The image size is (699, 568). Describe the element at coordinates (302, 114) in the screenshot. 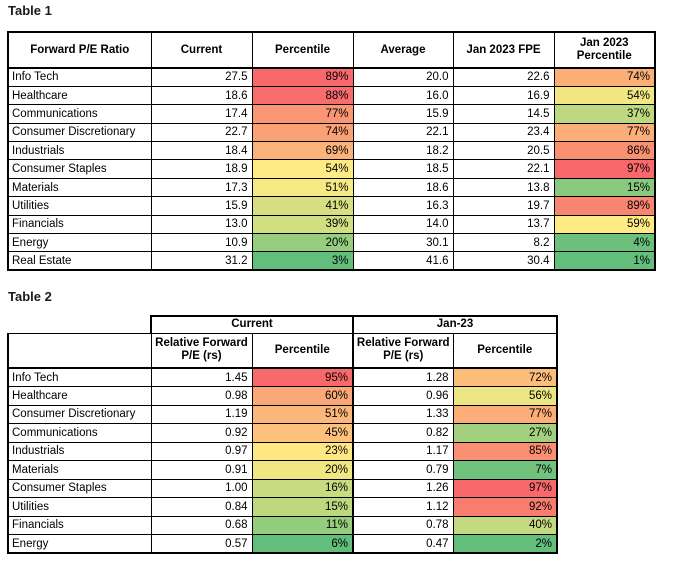

I see `percentile-heatmap-cell: 77%` at that location.